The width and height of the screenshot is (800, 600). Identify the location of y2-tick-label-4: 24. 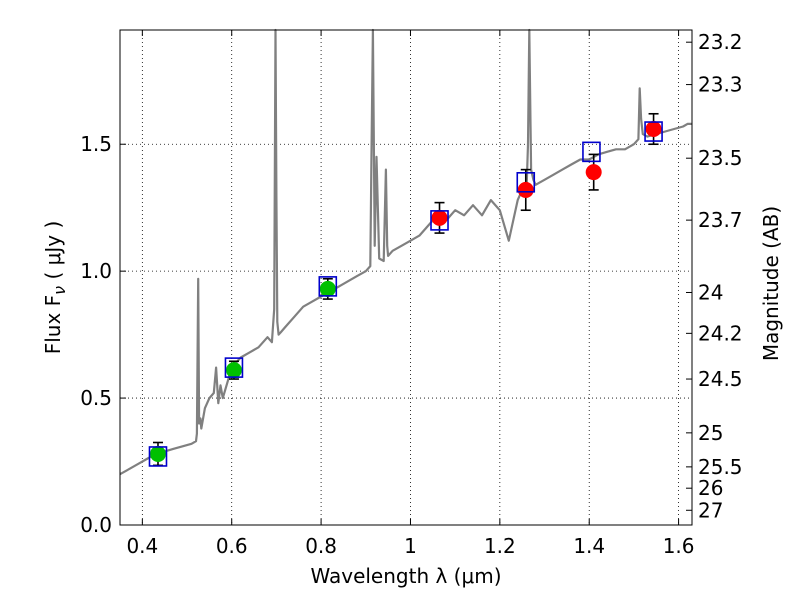
(710, 292).